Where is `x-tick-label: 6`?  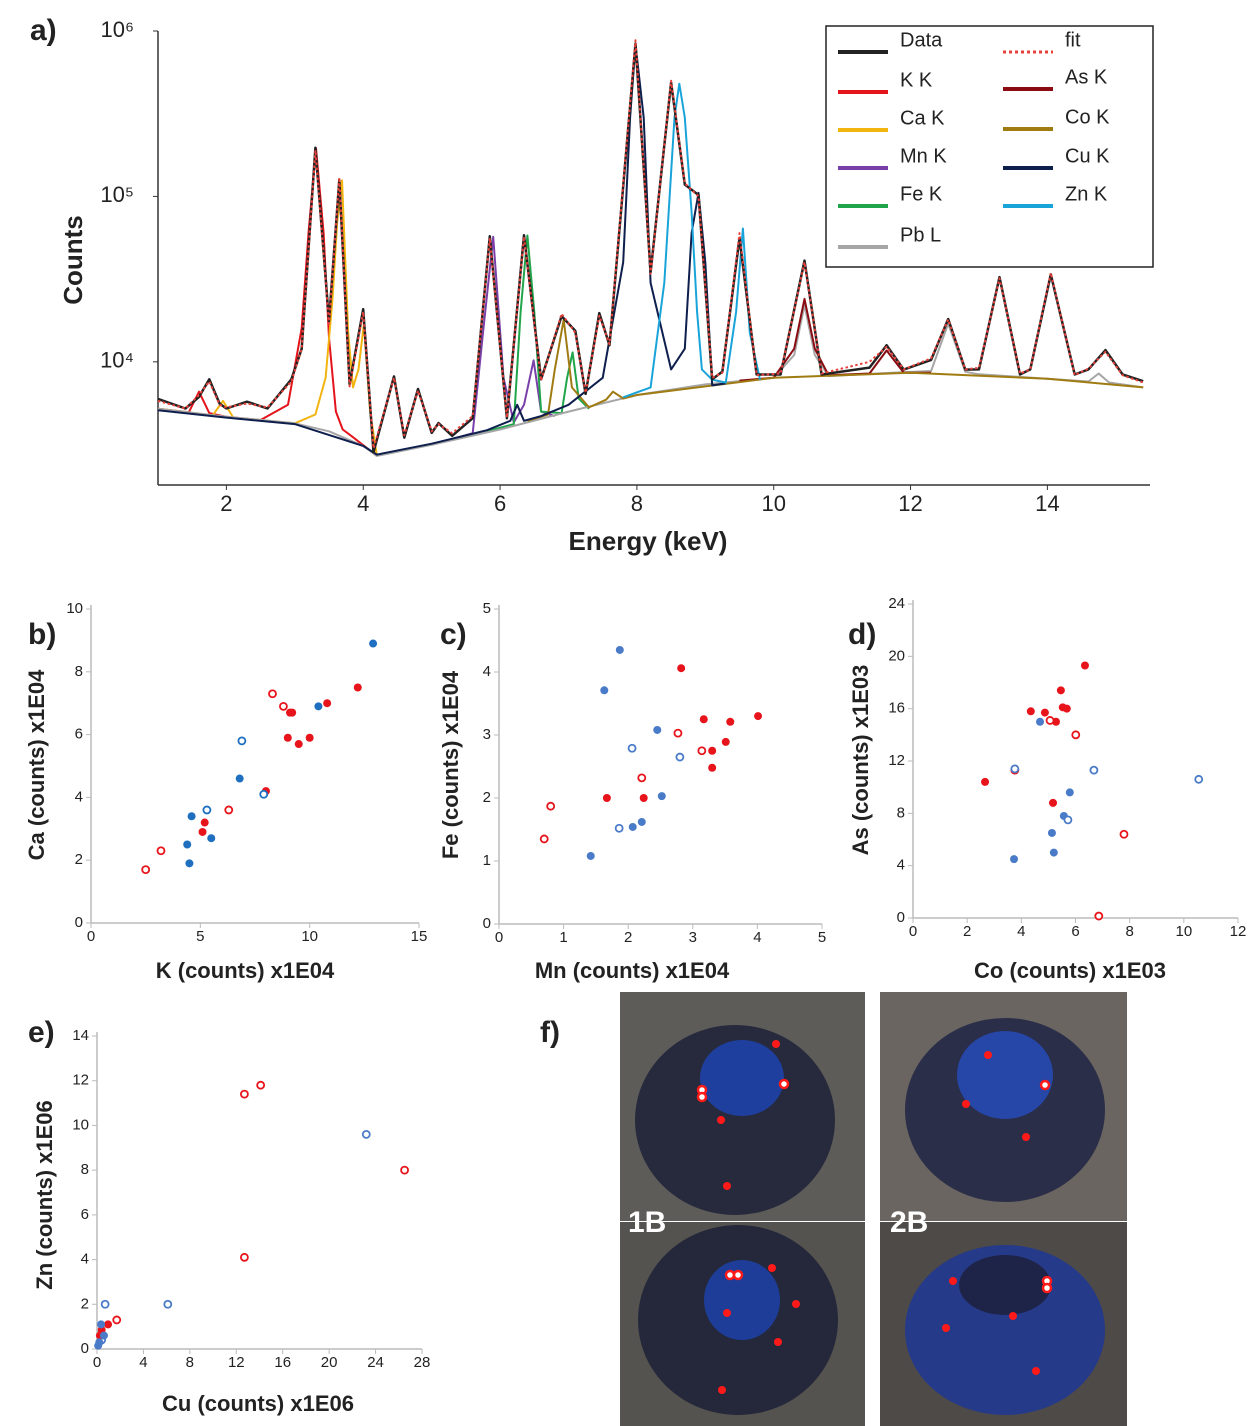
x-tick-label: 6 is located at coordinates (500, 503).